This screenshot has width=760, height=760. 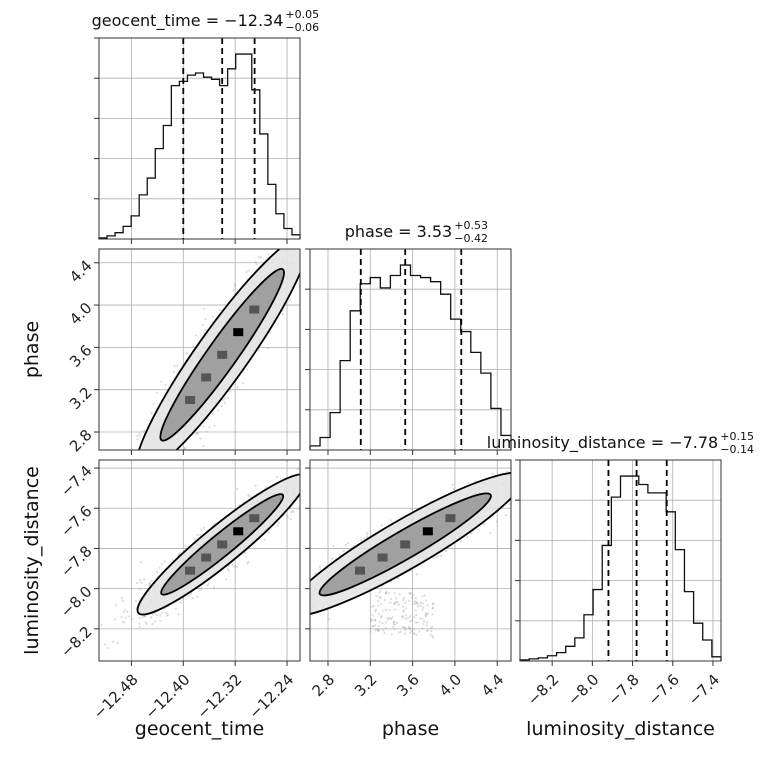 I want to click on panel-frame, so click(x=410, y=349).